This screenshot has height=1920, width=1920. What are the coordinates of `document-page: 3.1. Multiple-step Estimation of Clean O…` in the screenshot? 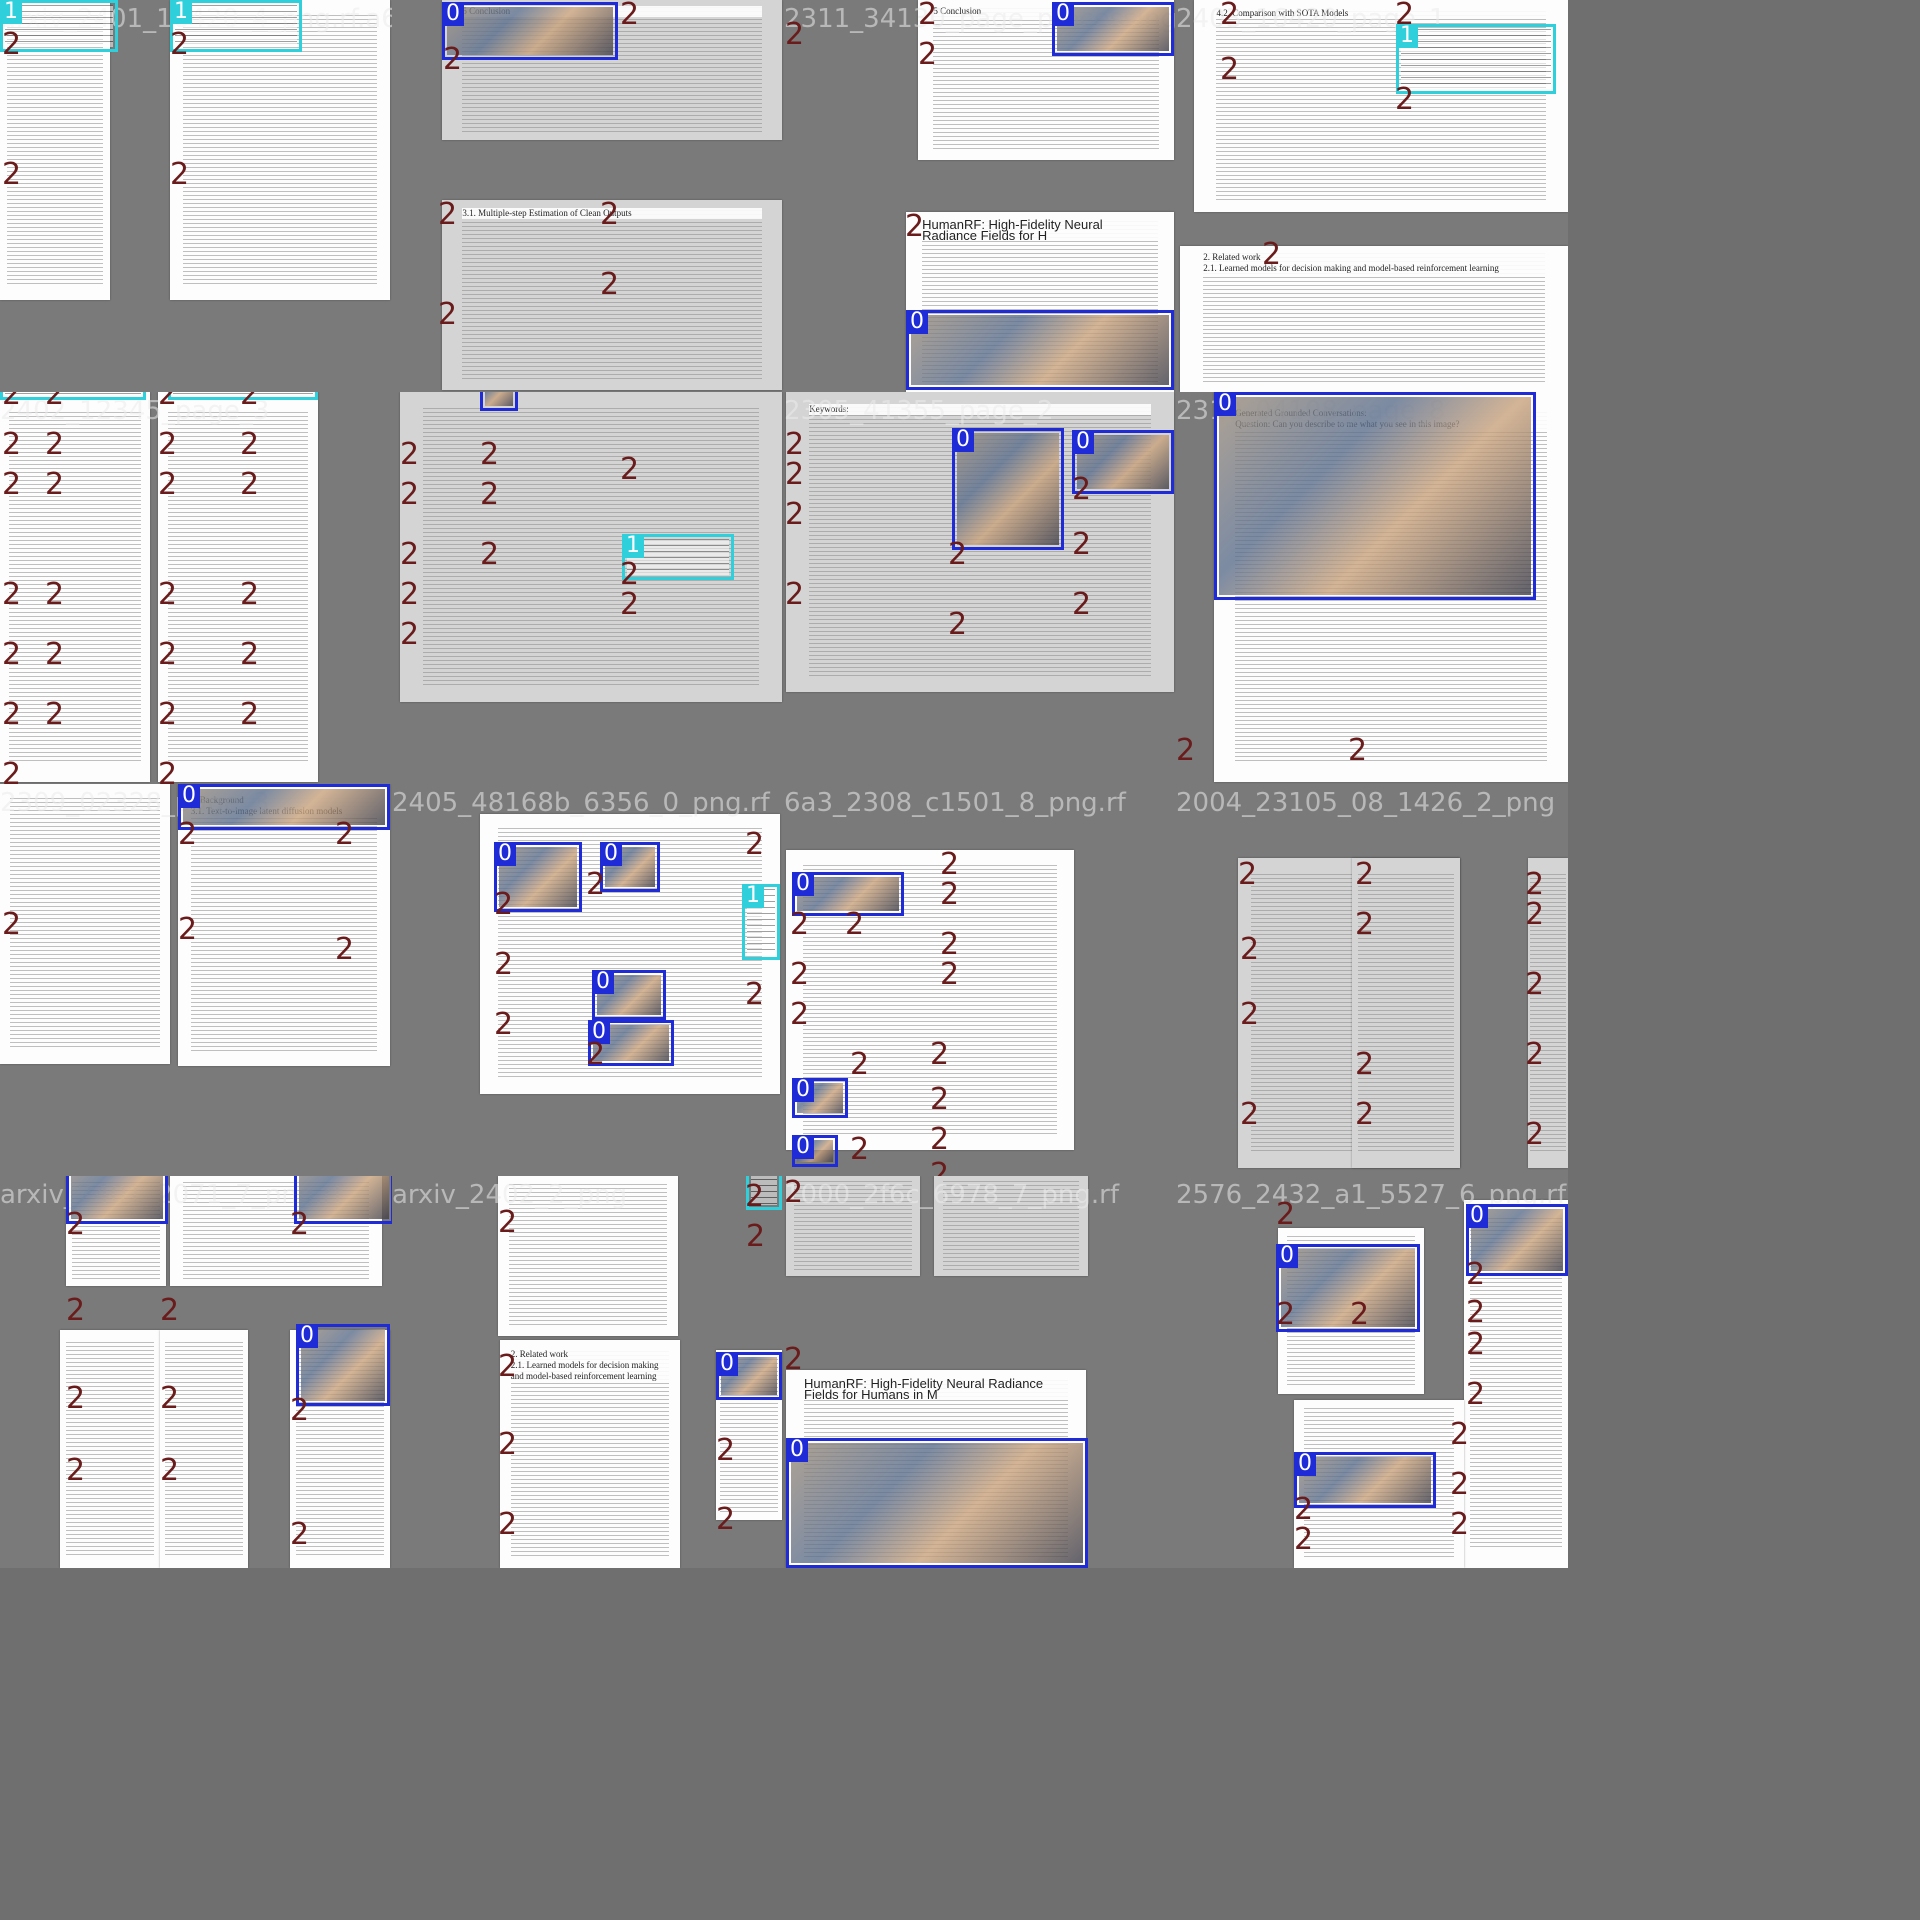 It's located at (612, 295).